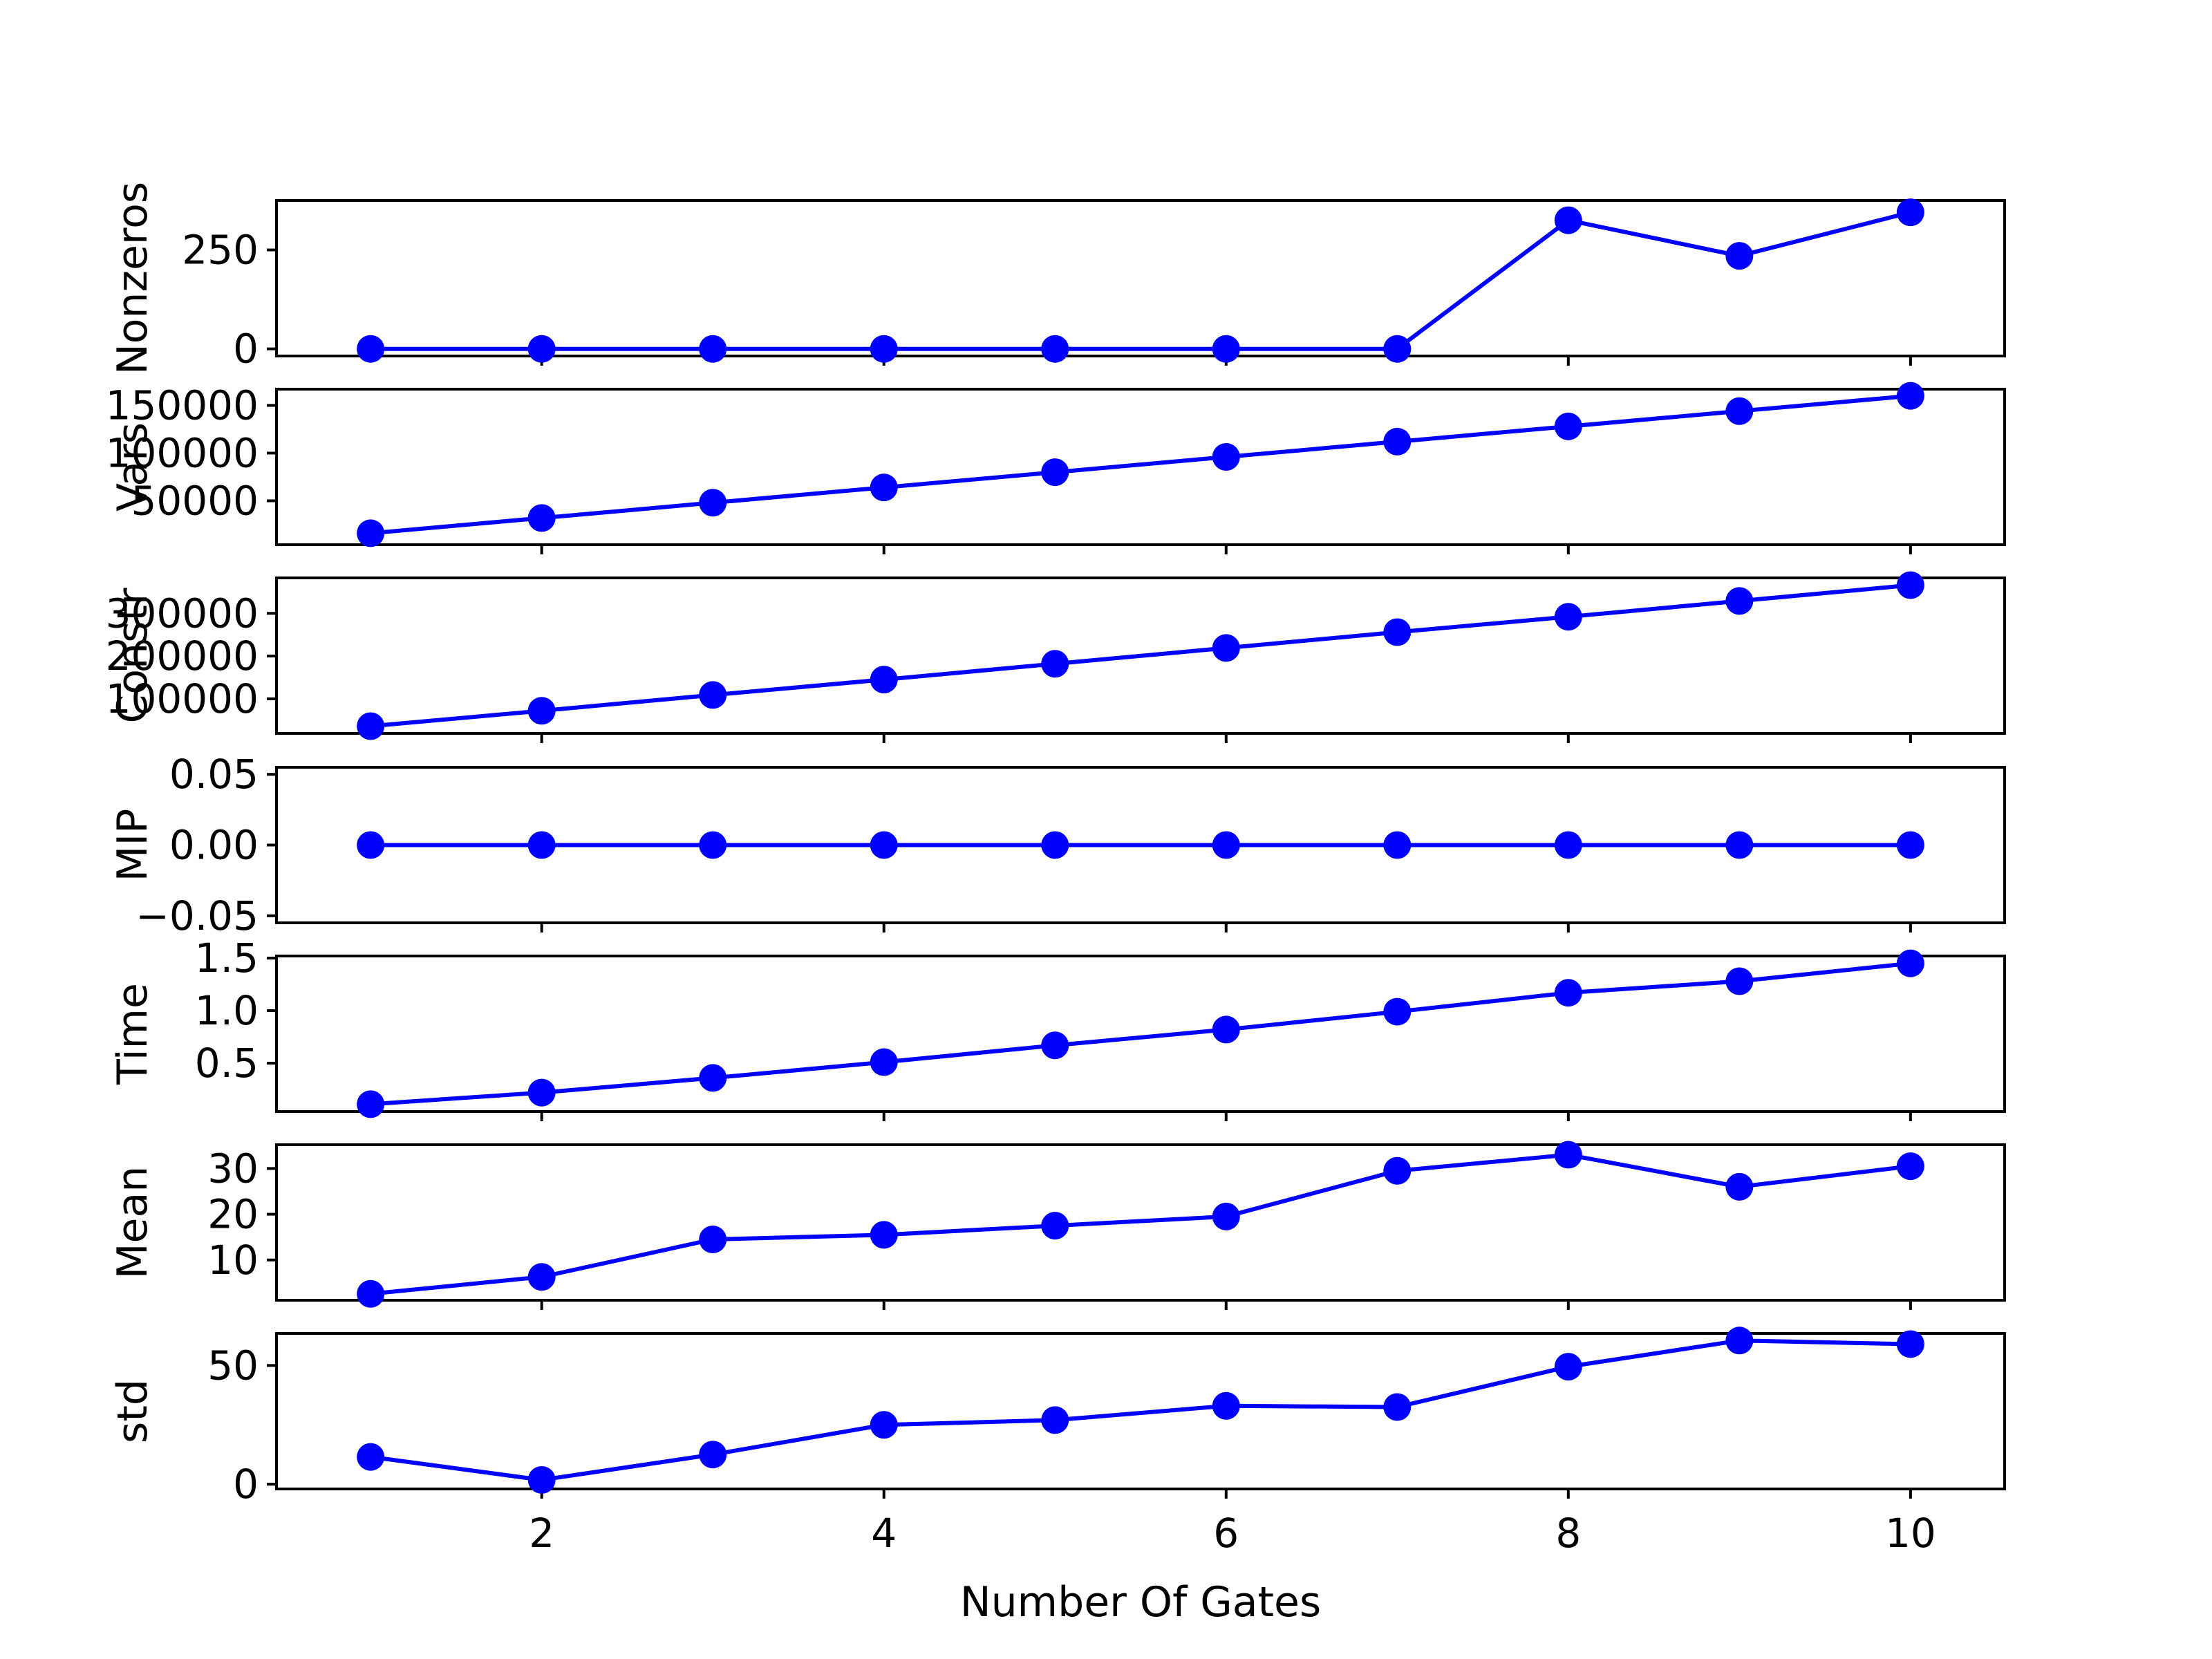  What do you see at coordinates (1910, 1534) in the screenshot?
I see `x-tick-label: 10` at bounding box center [1910, 1534].